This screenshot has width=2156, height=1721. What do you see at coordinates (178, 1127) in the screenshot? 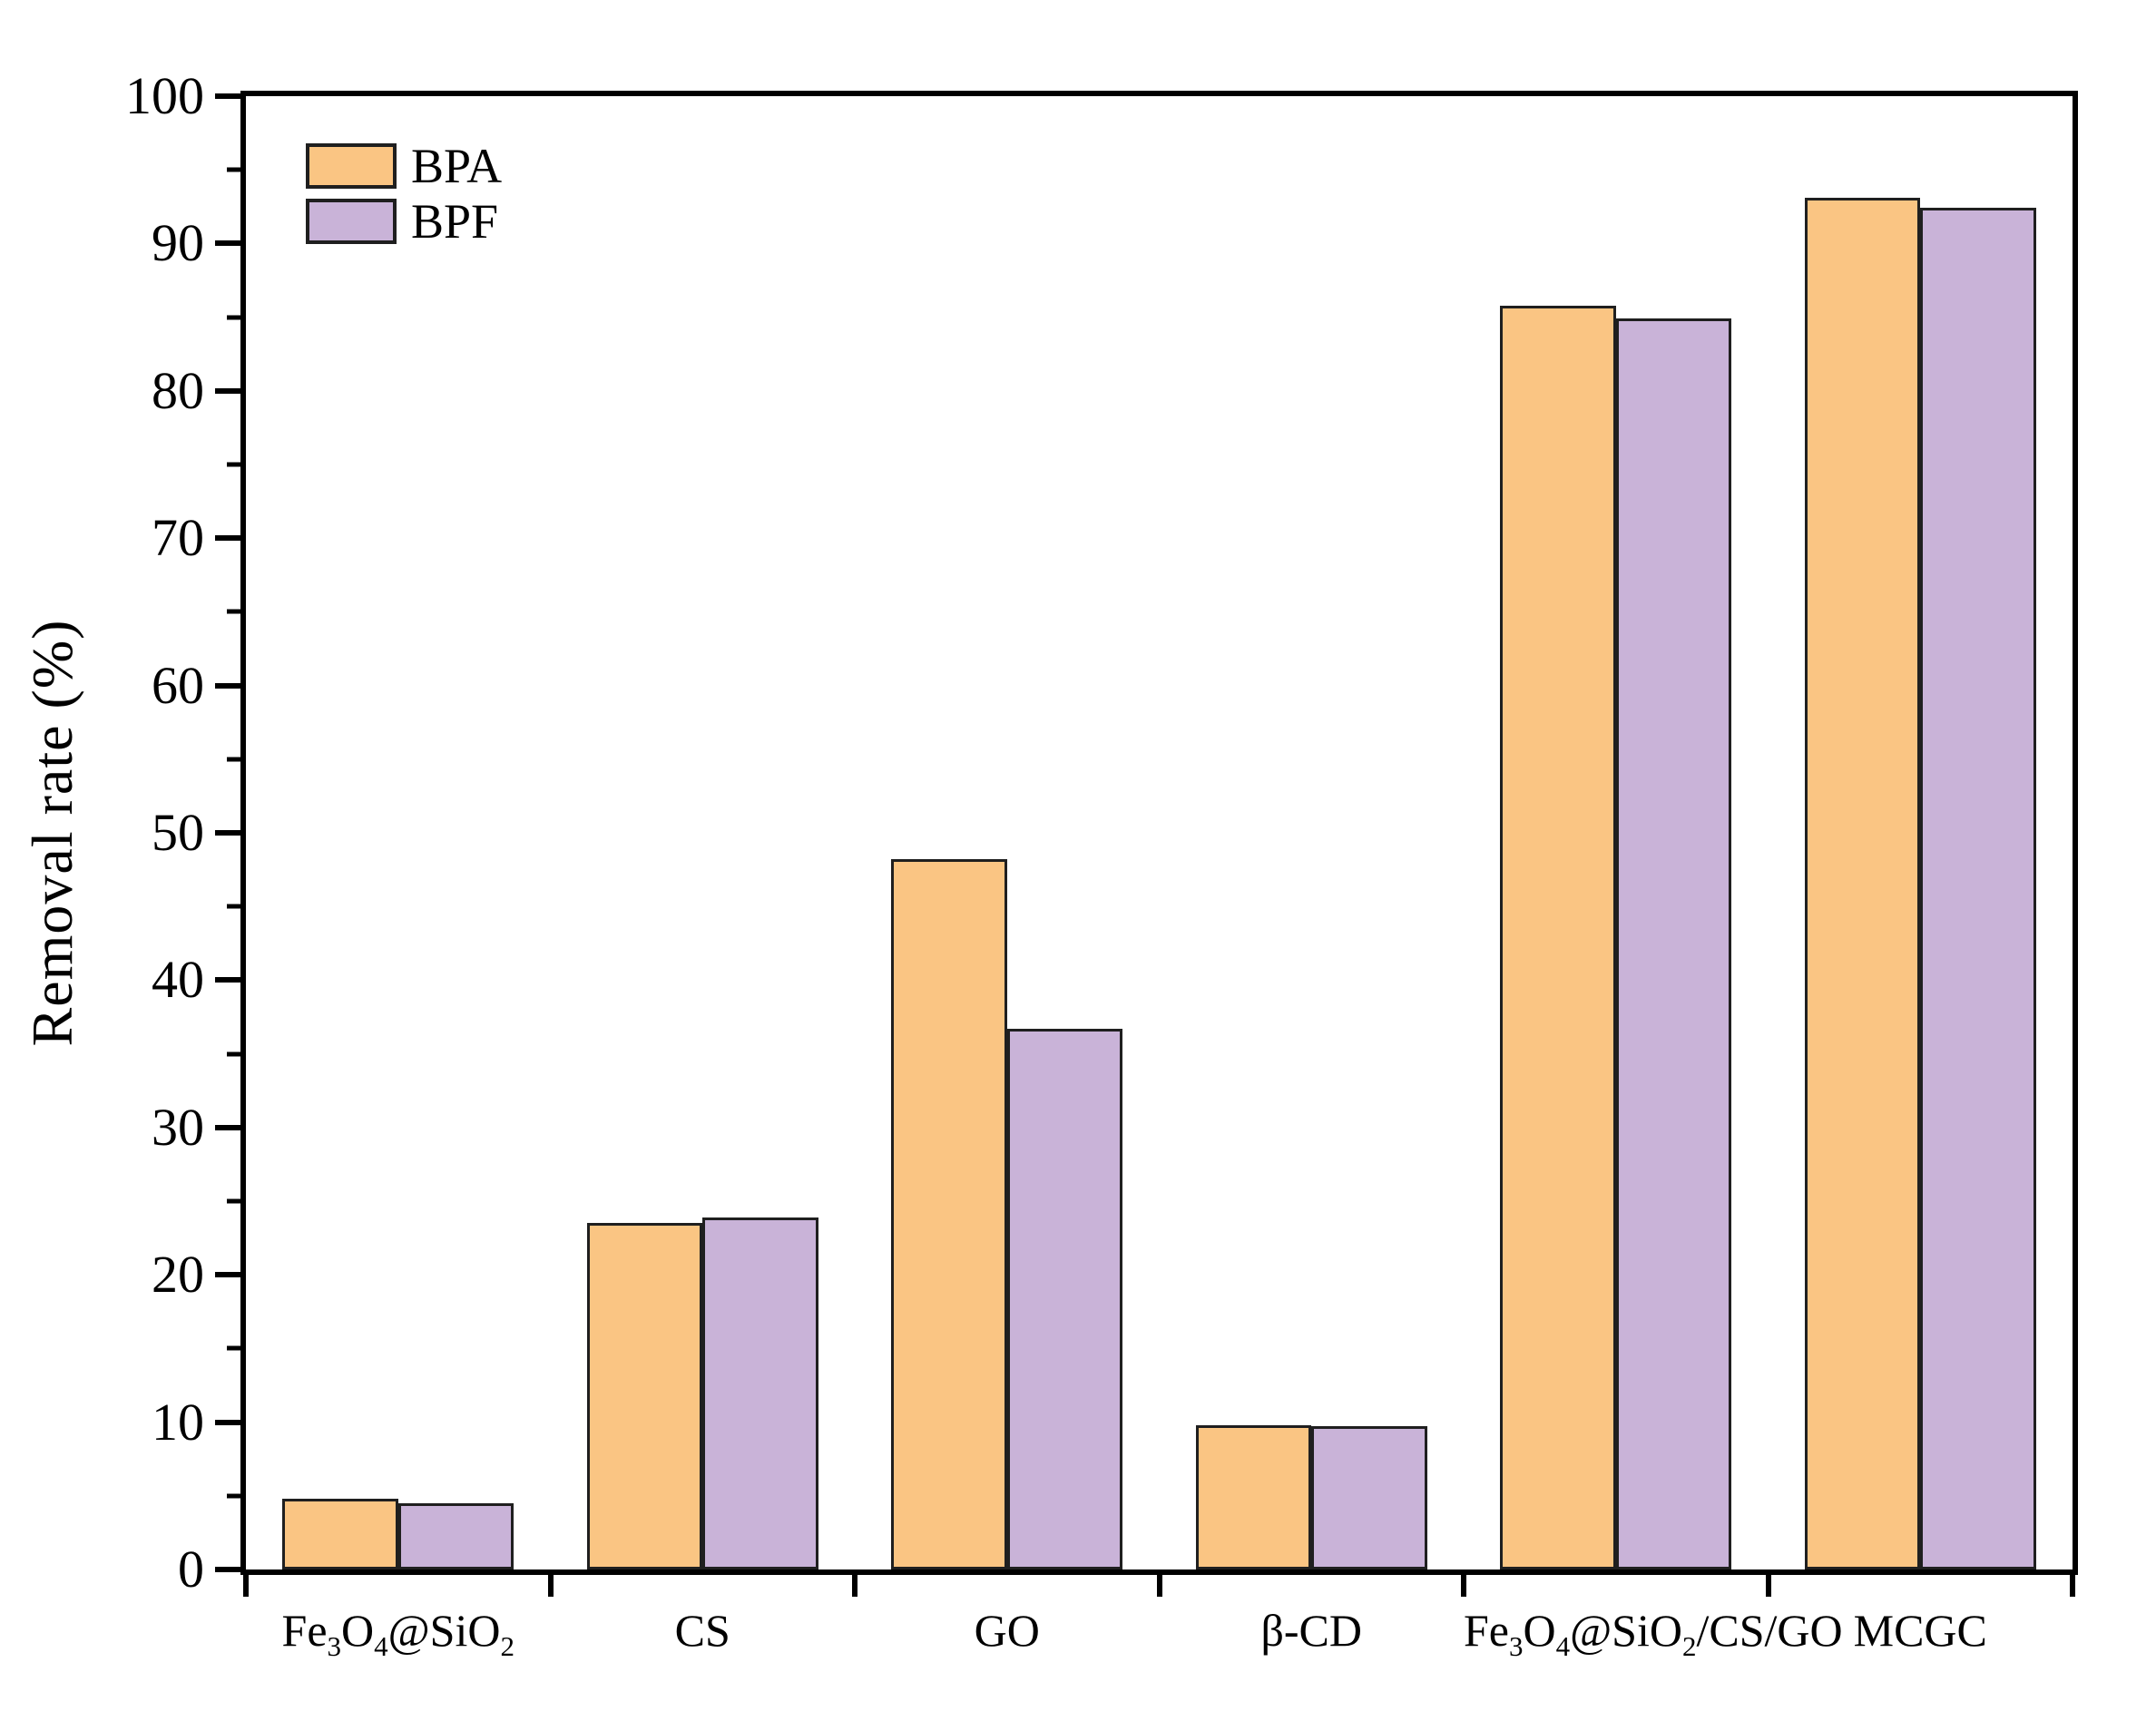
I see `y-tick-label-30: 30` at bounding box center [178, 1127].